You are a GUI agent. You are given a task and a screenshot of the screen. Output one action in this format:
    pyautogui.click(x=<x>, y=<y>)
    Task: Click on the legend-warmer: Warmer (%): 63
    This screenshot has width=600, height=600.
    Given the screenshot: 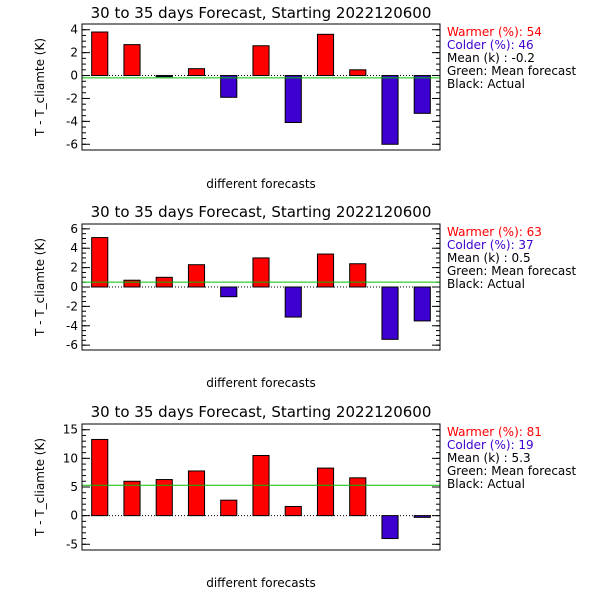 What is the action you would take?
    pyautogui.click(x=494, y=232)
    